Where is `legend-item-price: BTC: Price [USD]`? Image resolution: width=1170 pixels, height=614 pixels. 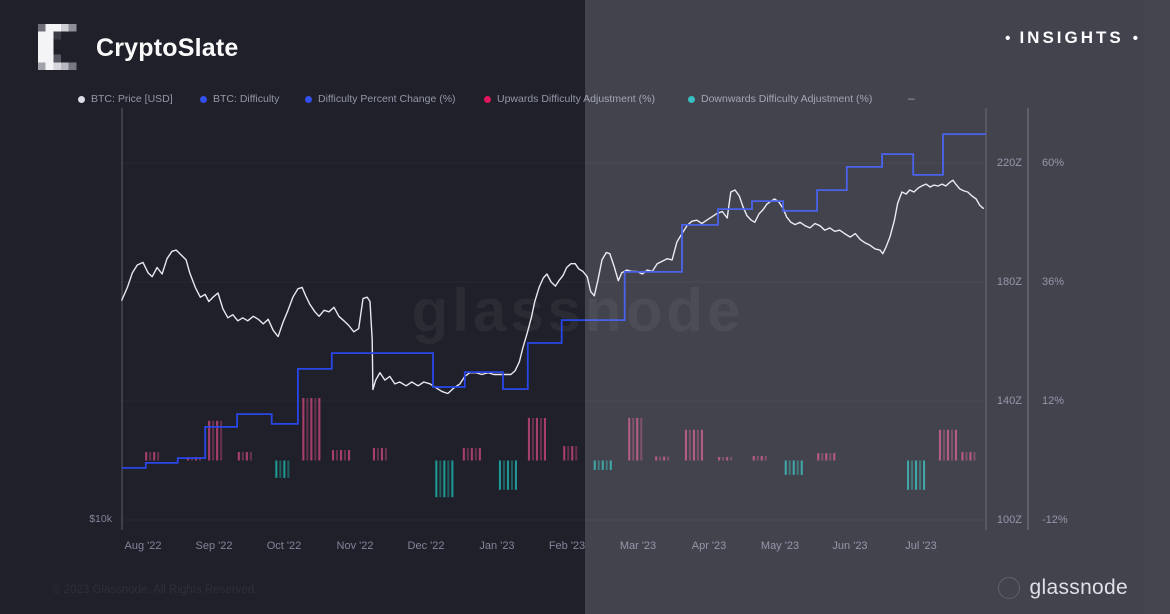
legend-item-price: BTC: Price [USD] is located at coordinates (125, 99).